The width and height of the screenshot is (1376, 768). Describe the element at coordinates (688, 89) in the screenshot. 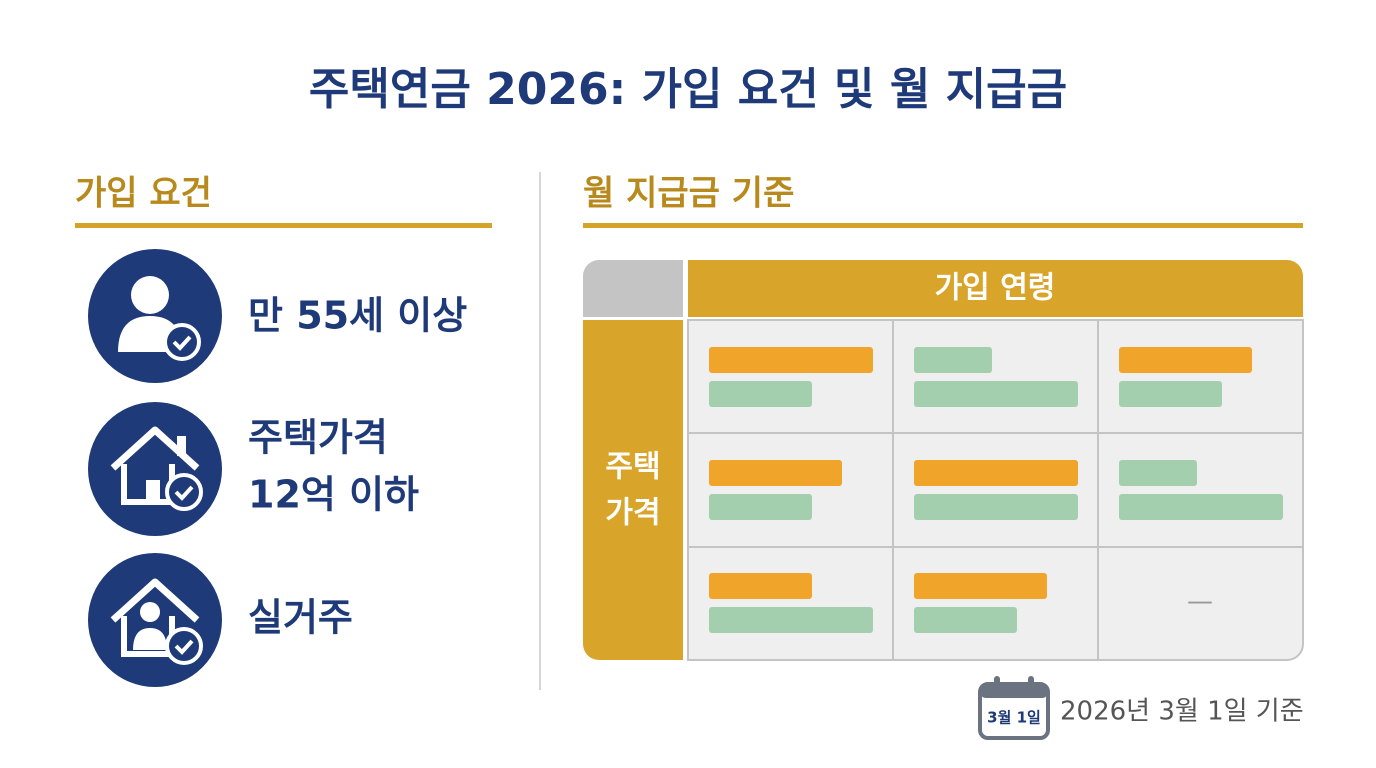

I see `title: 주택연금 2026: 가입 요건 및 월 지급금` at that location.